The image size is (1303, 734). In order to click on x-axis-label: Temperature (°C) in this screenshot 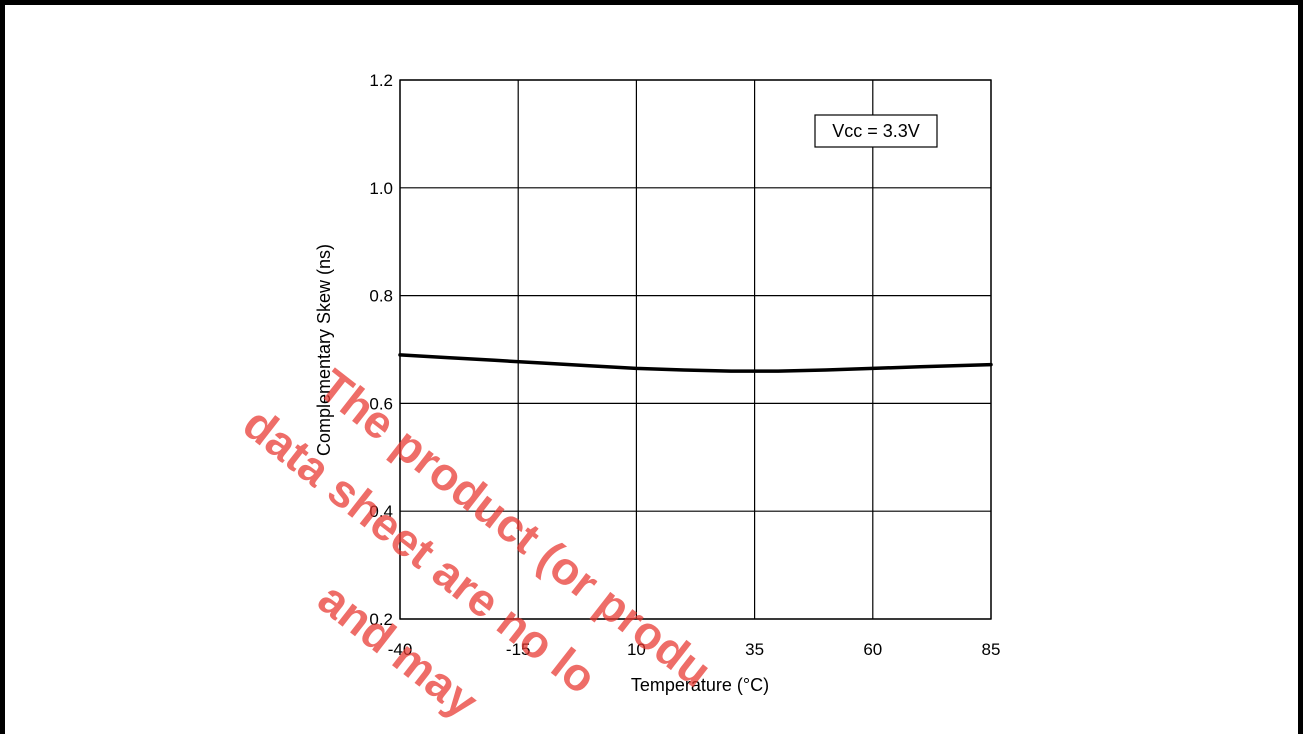, I will do `click(700, 685)`.